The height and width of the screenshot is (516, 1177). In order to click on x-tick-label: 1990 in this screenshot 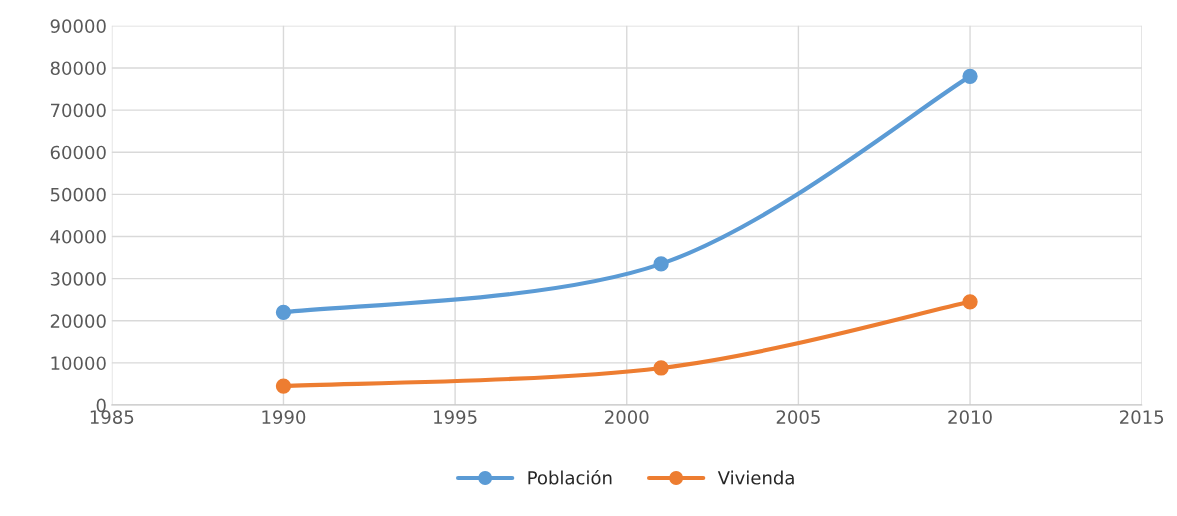, I will do `click(284, 417)`.